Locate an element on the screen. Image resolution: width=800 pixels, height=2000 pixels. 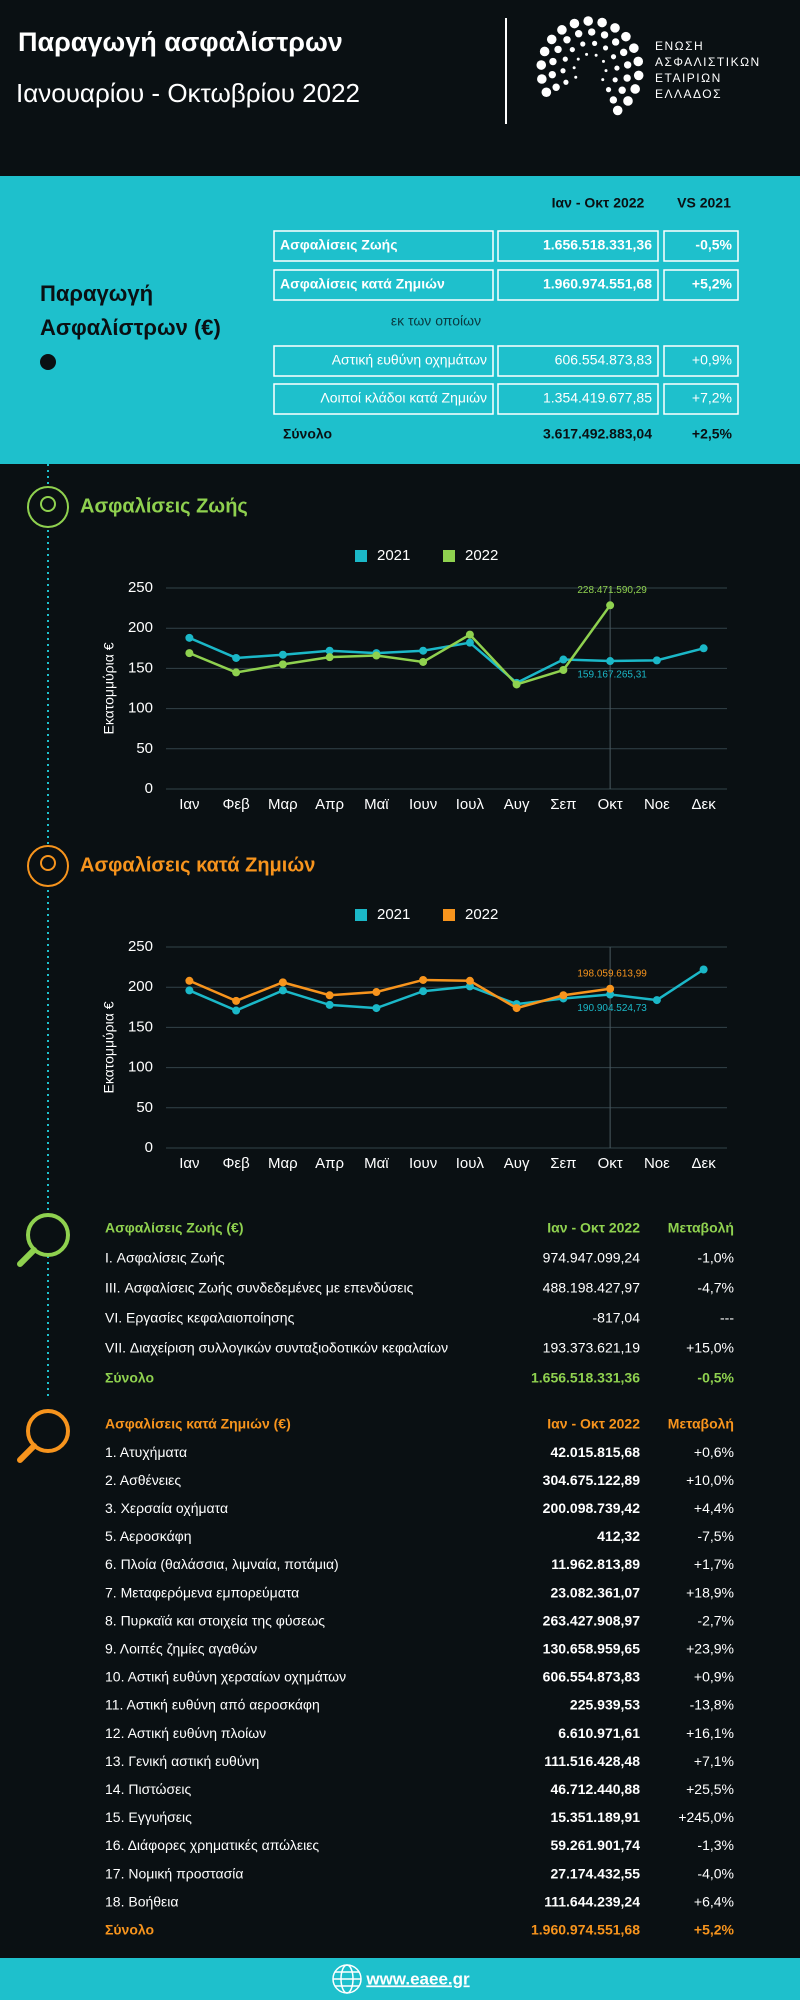
x-tick-label: Δεκ is located at coordinates (704, 1163).